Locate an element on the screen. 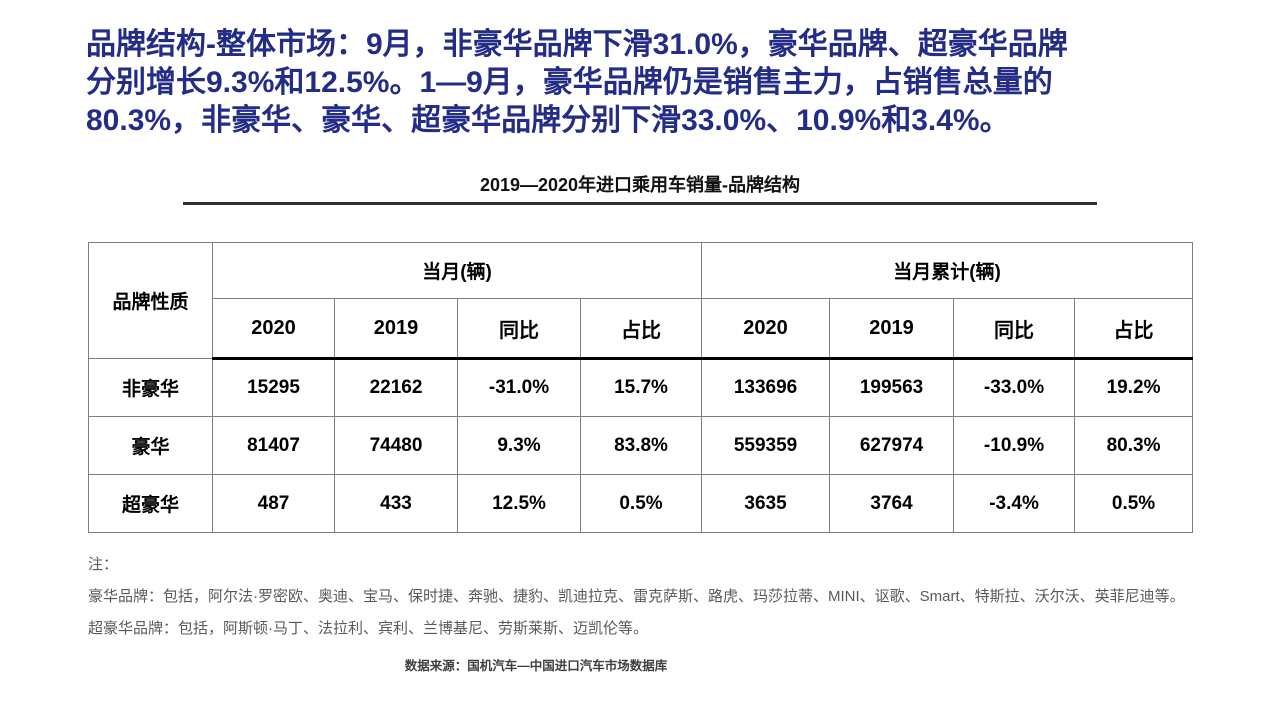 The width and height of the screenshot is (1280, 720). table-group-header-row: 品牌性质 当月(辆) 当月累计(辆) is located at coordinates (641, 300).